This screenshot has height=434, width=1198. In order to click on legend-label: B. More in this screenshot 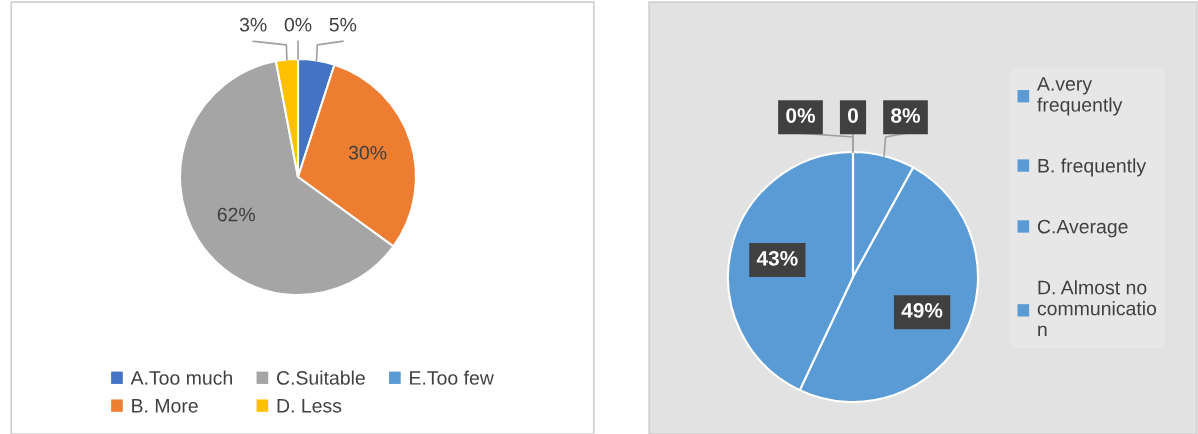, I will do `click(165, 406)`.